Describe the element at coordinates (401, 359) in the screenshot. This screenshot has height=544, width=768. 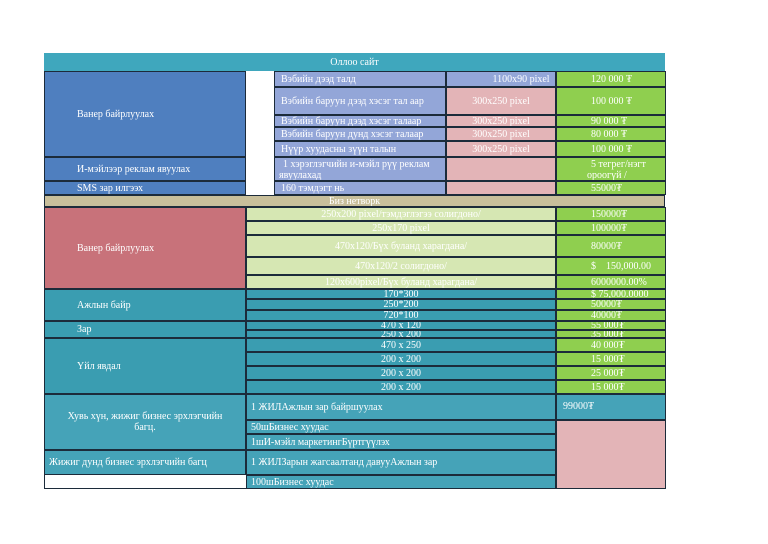
I see `yil-size-1: 200 x 200` at that location.